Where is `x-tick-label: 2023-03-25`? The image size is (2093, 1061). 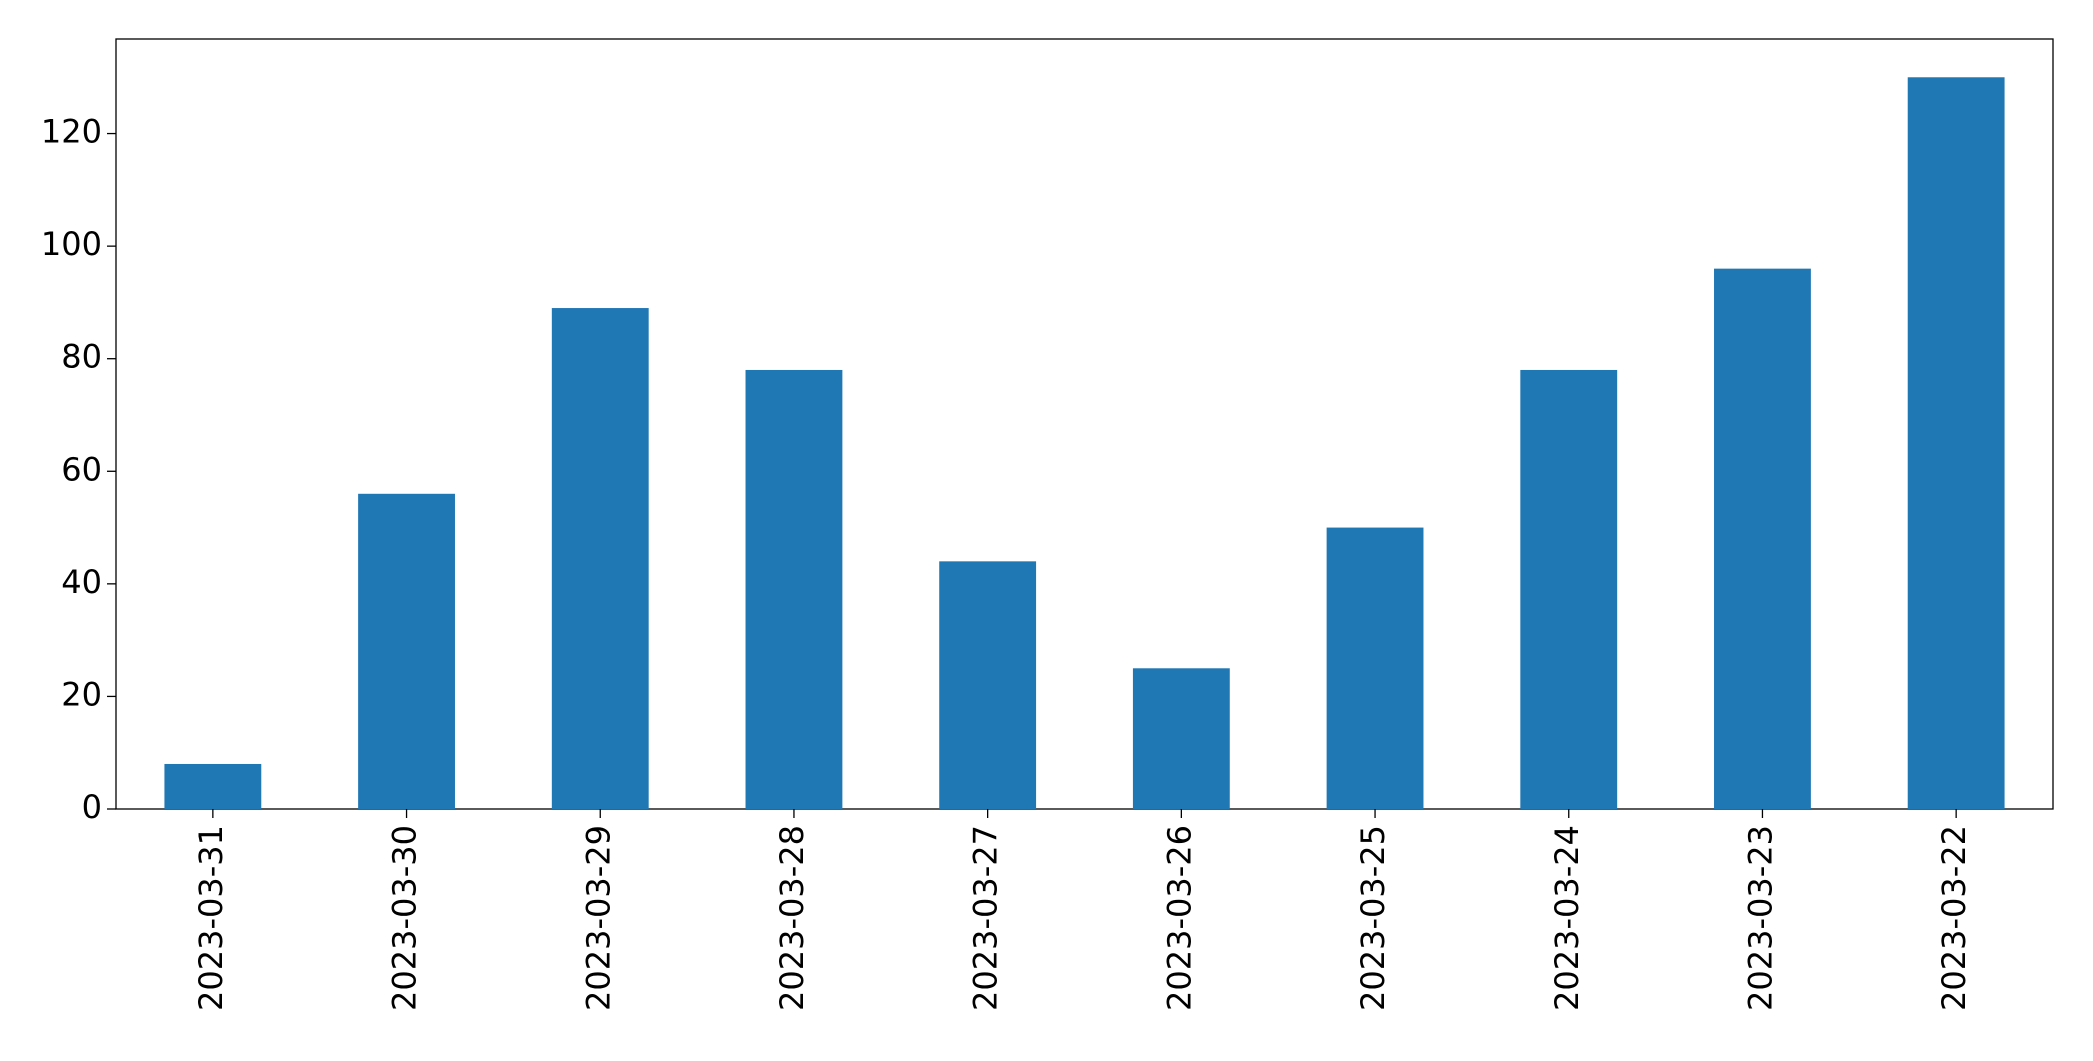
x-tick-label: 2023-03-25 is located at coordinates (1373, 918).